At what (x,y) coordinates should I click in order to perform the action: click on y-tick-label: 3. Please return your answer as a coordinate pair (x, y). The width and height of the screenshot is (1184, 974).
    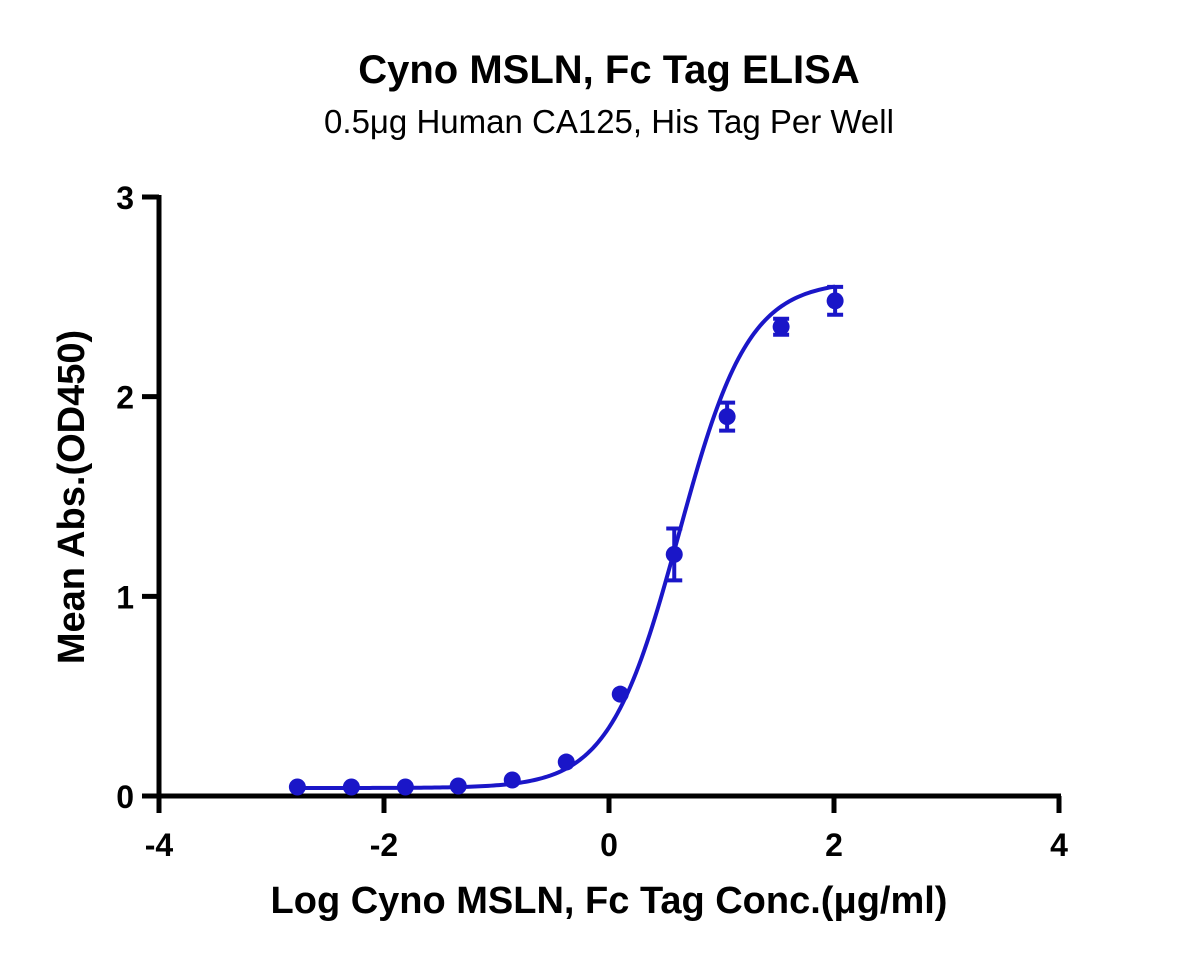
    Looking at the image, I should click on (125, 198).